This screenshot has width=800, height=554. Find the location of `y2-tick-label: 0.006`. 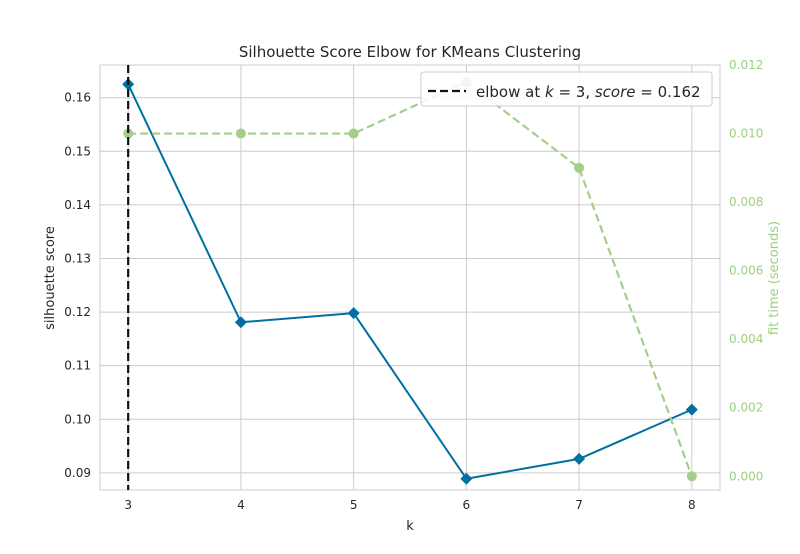

y2-tick-label: 0.006 is located at coordinates (746, 271).